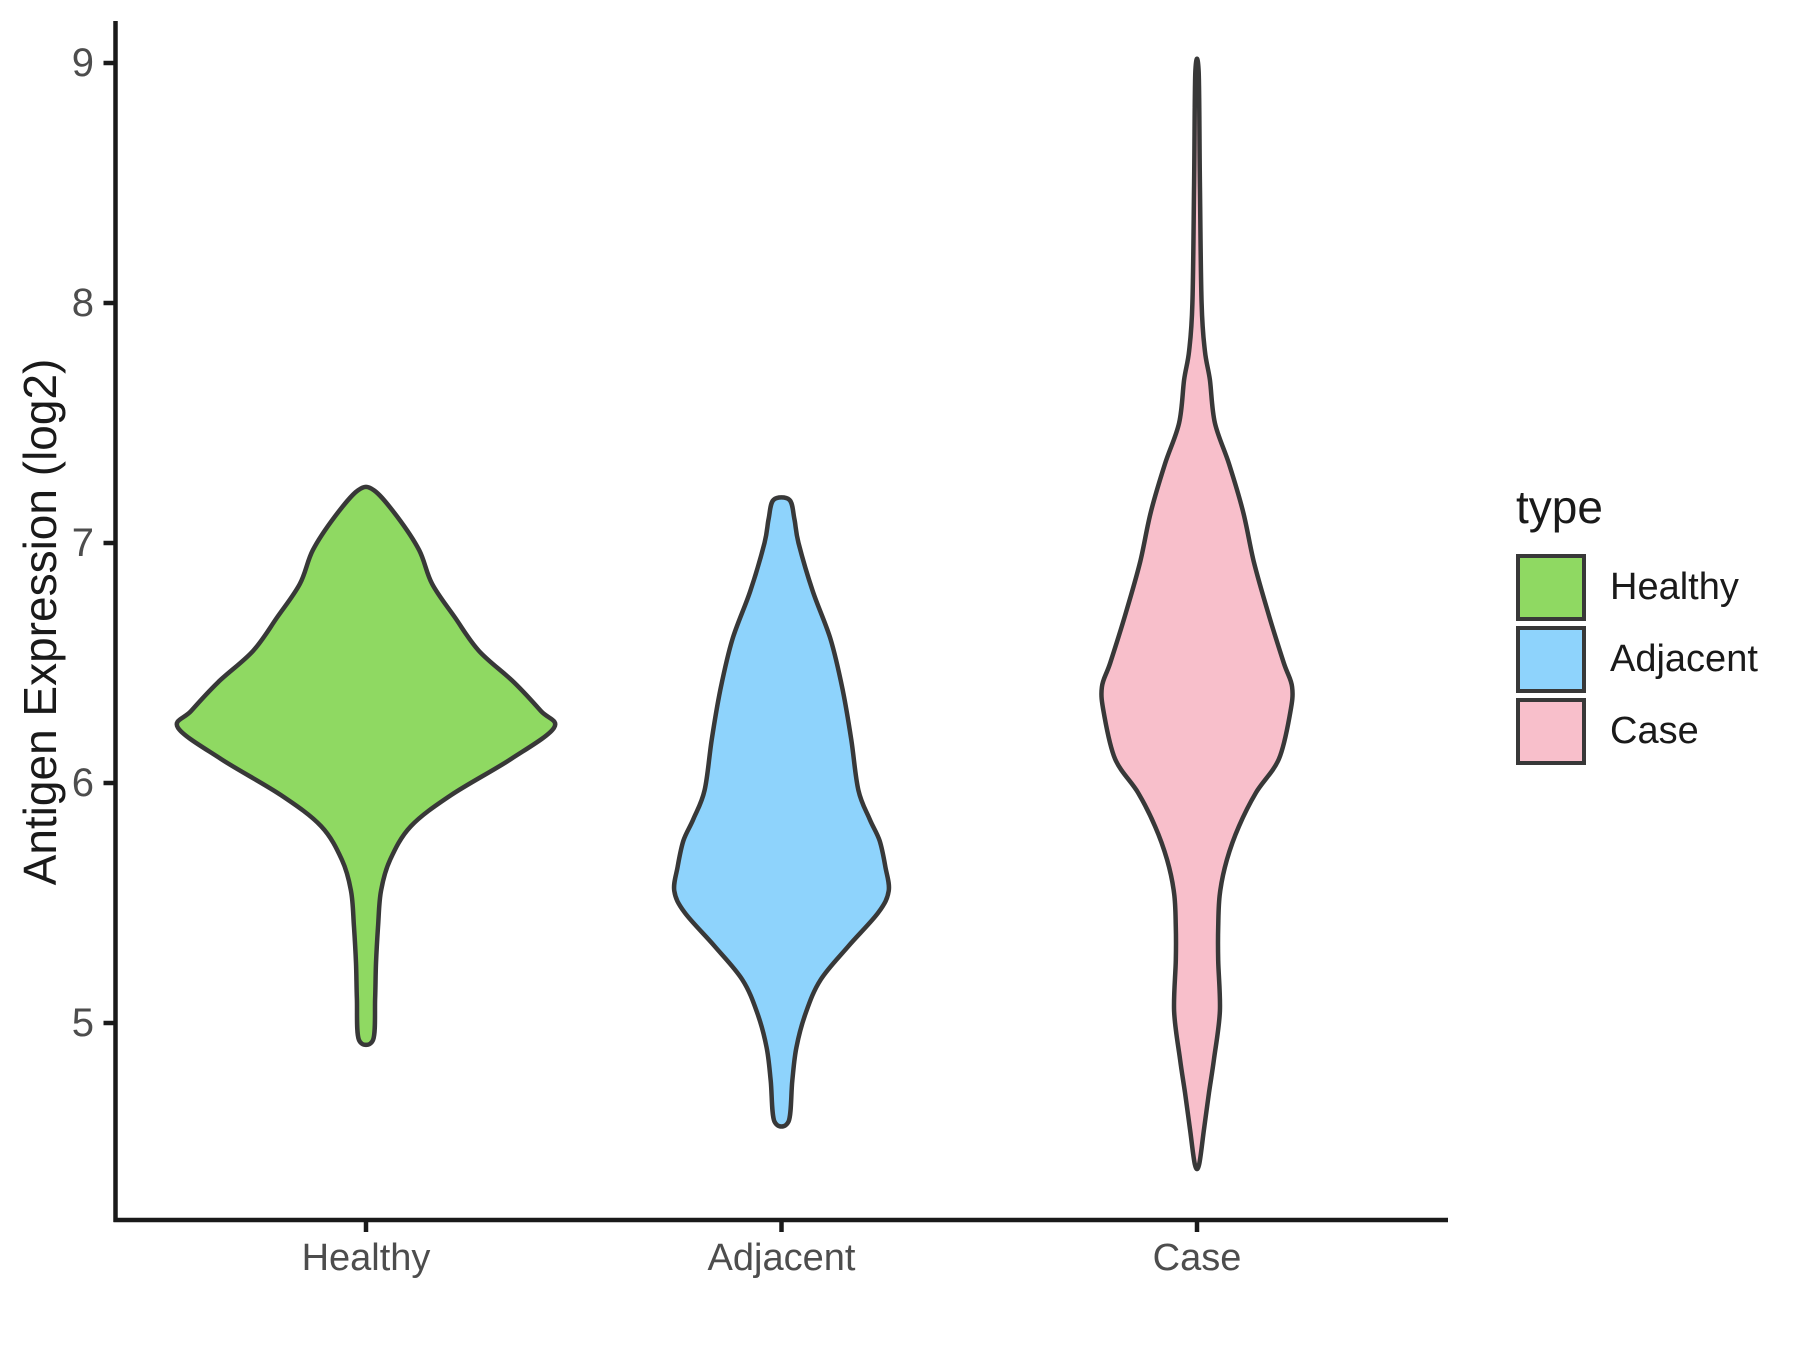 The height and width of the screenshot is (1350, 1800). I want to click on y-tick-label: 5, so click(82, 1023).